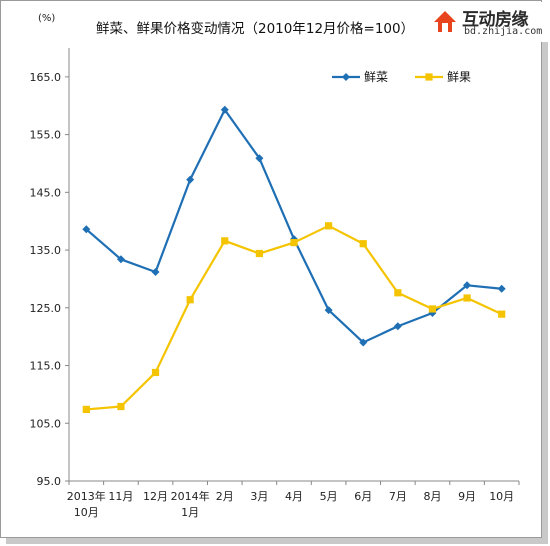  What do you see at coordinates (190, 496) in the screenshot?
I see `x-tick-label: 2014年` at bounding box center [190, 496].